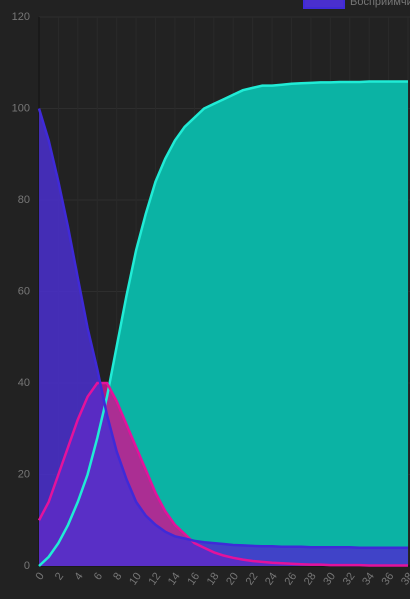 The image size is (410, 599). Describe the element at coordinates (78, 577) in the screenshot. I see `x-tick-label: 4` at that location.